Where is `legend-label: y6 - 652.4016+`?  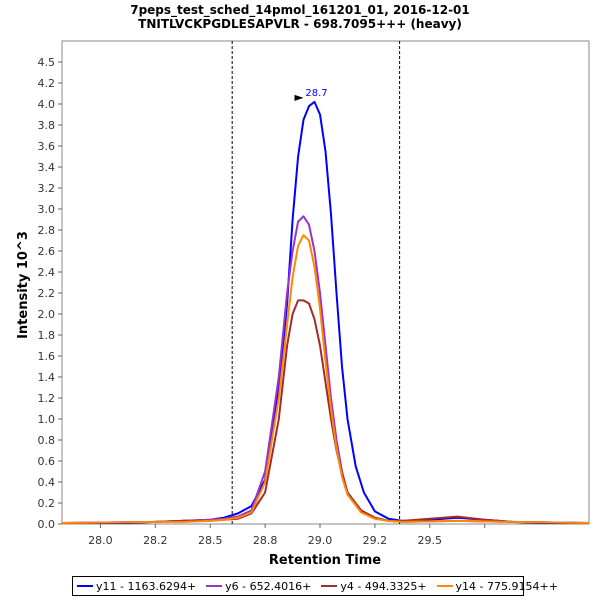
legend-label: y6 - 652.4016+ is located at coordinates (268, 586).